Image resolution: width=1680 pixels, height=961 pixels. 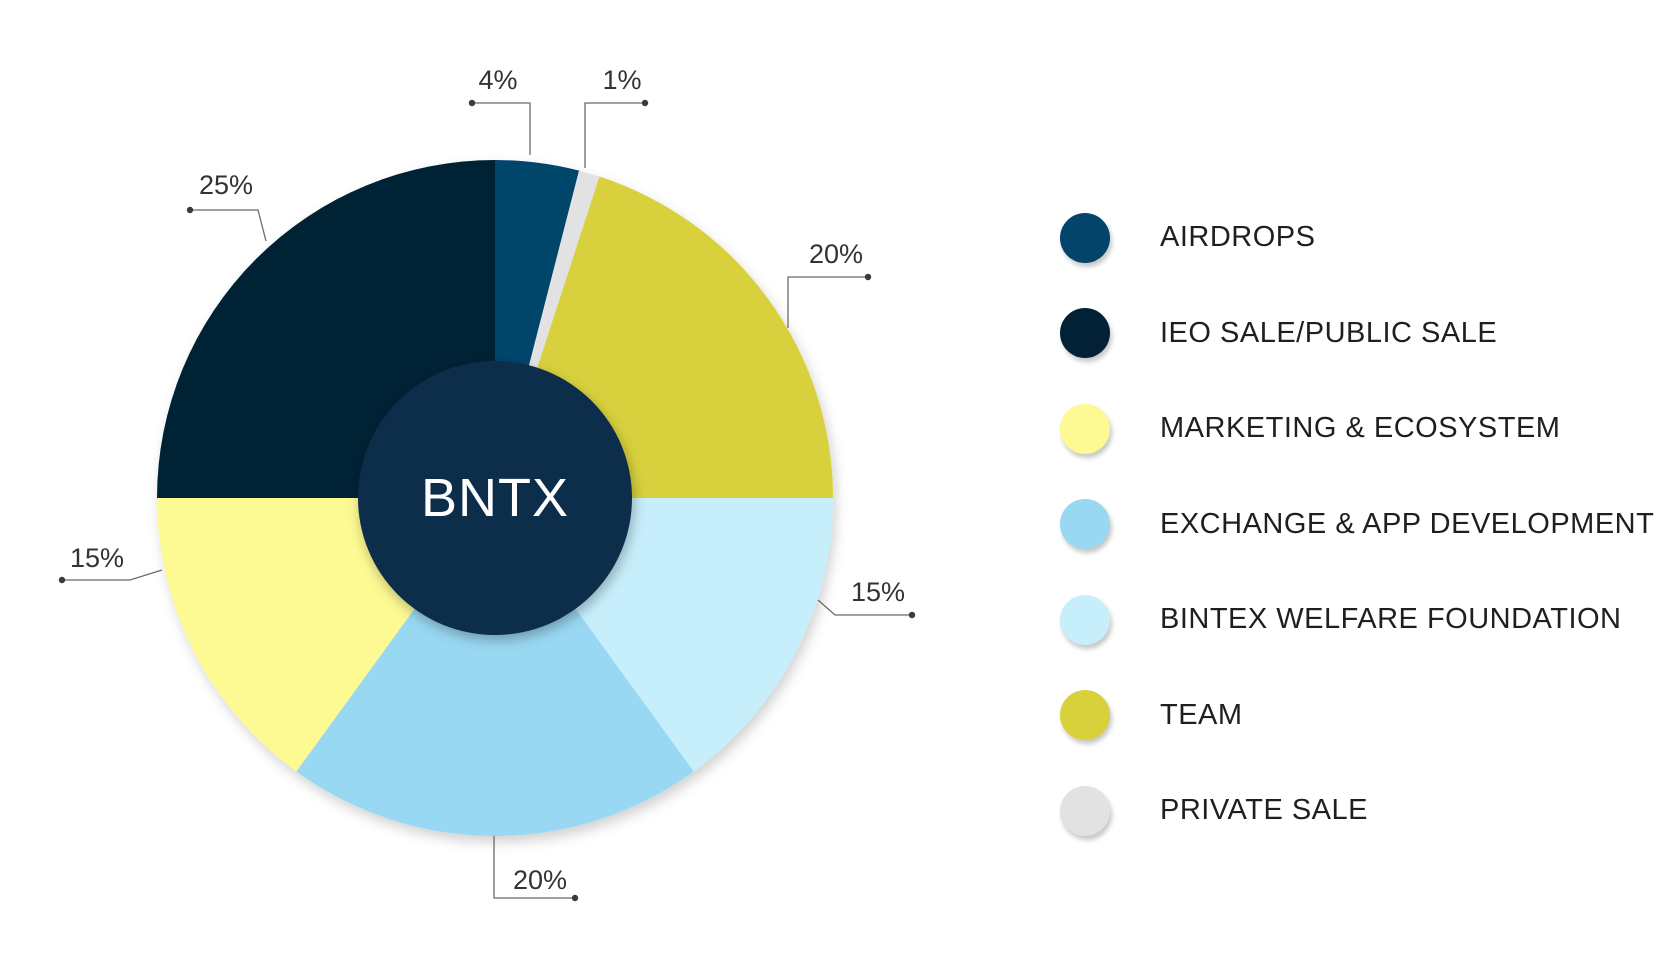 What do you see at coordinates (878, 592) in the screenshot?
I see `data-label-bintex-welfare-foundation: 15%` at bounding box center [878, 592].